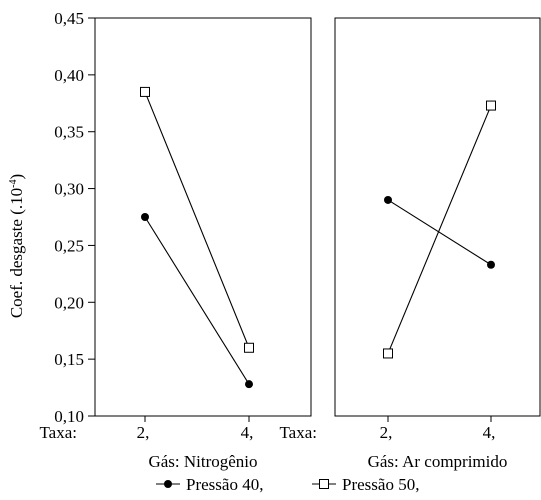  Describe the element at coordinates (224, 484) in the screenshot. I see `legend-label: Pressão 40,` at that location.